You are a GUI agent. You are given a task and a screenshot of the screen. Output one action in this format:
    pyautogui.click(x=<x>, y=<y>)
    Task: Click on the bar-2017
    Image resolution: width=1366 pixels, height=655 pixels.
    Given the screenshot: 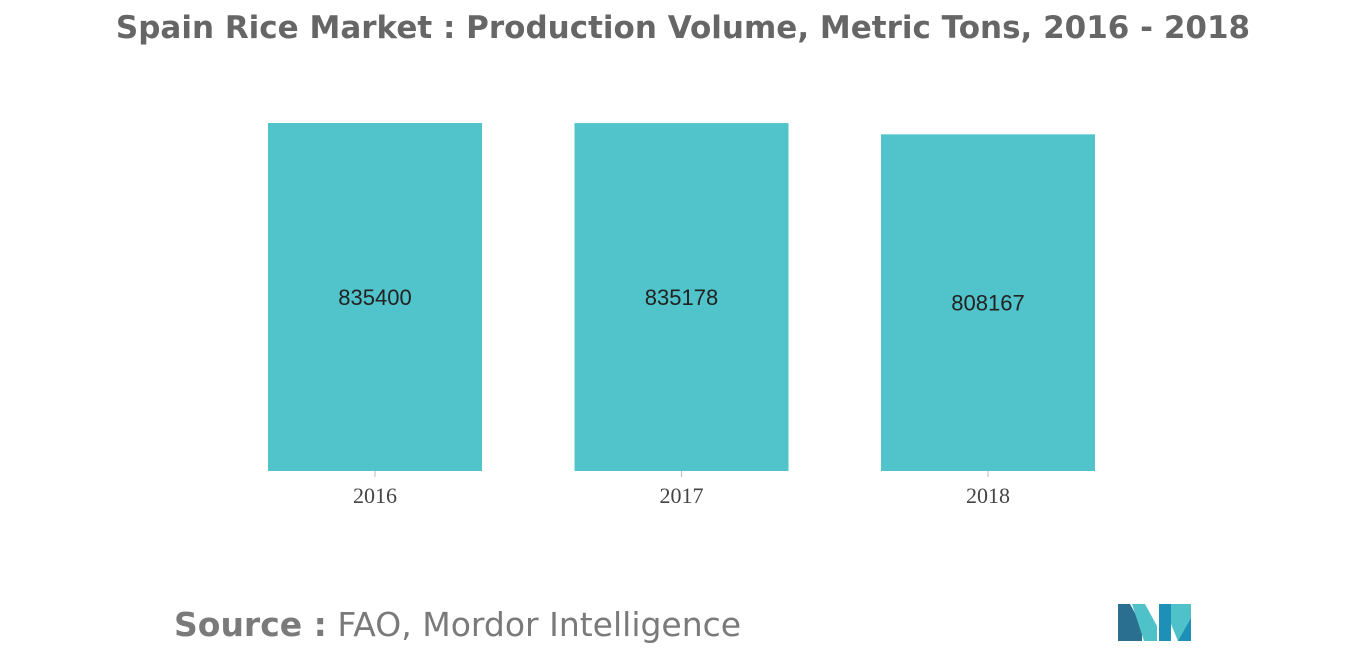 What is the action you would take?
    pyautogui.click(x=681, y=297)
    